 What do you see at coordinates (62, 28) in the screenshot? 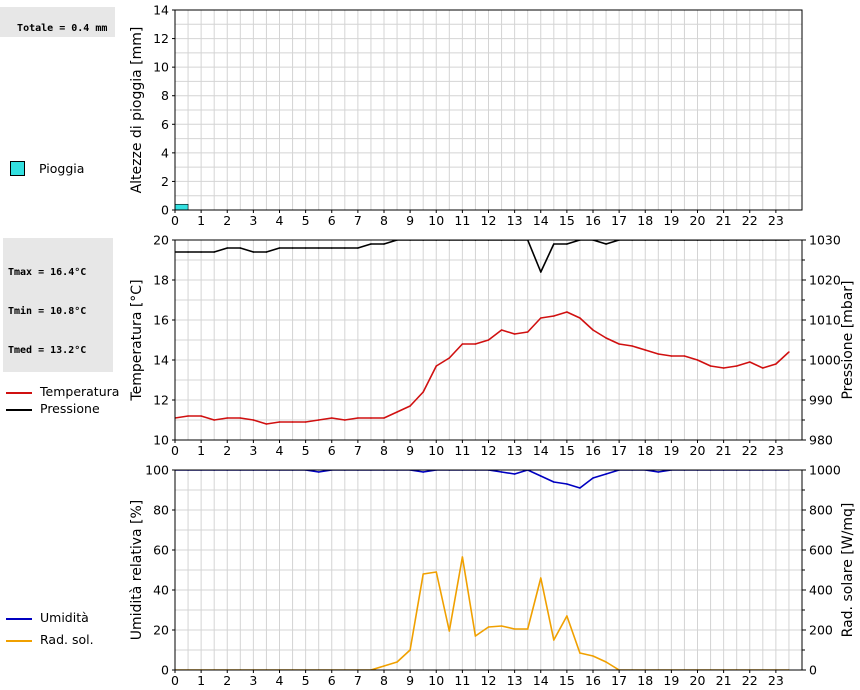
I see `rain-total-text: Totale = 0.4 mm` at bounding box center [62, 28].